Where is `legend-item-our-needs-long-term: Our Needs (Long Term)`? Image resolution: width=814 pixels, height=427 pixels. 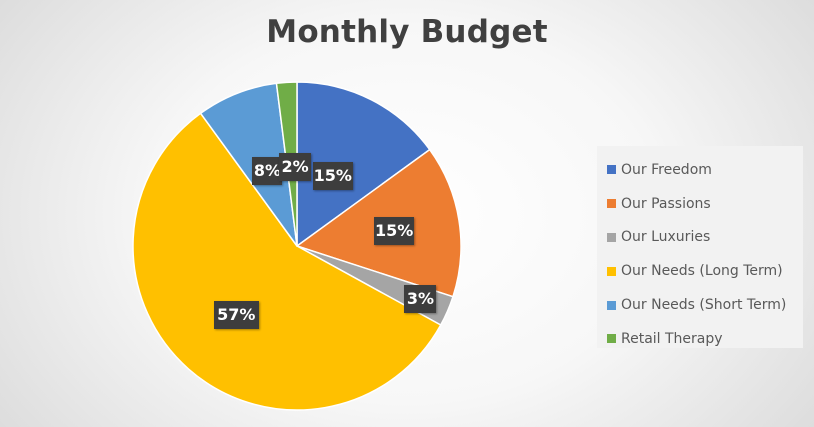 legend-item-our-needs-long-term: Our Needs (Long Term) is located at coordinates (700, 271).